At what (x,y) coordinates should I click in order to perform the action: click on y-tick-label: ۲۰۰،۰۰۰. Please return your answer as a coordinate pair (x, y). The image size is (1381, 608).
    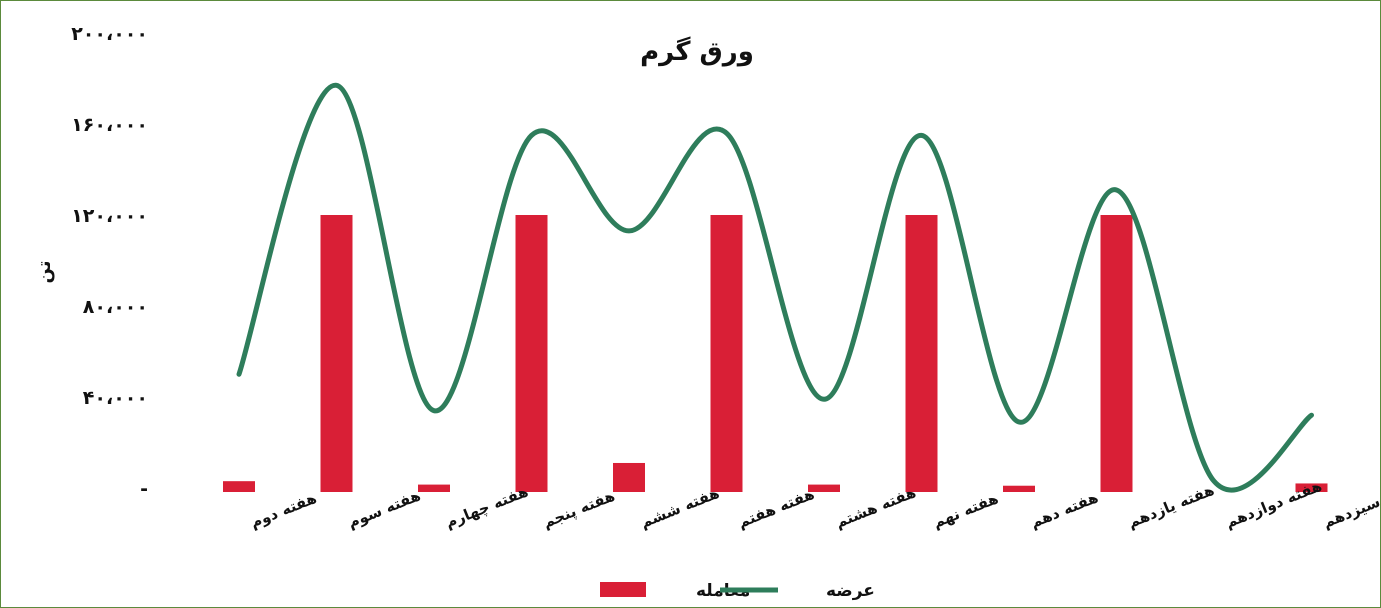
    Looking at the image, I should click on (109, 34).